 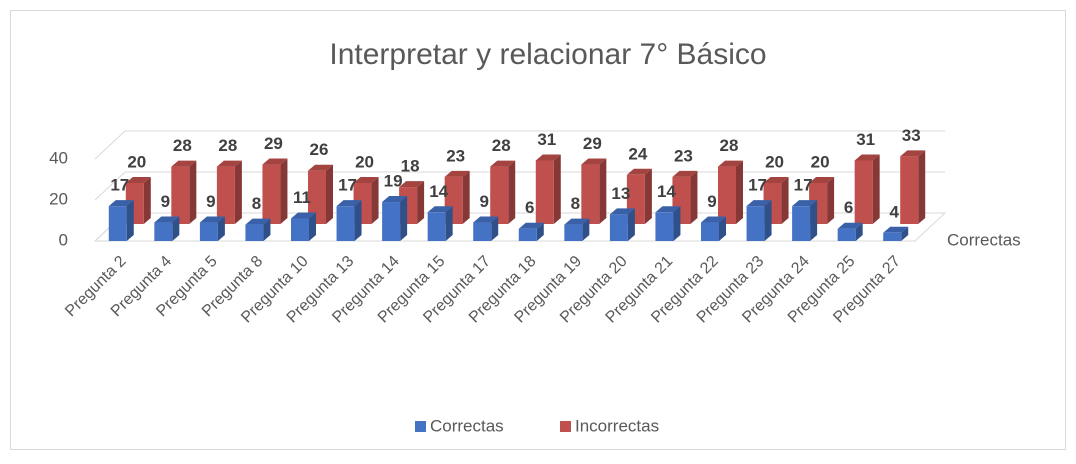 I want to click on data-label: 23, so click(x=683, y=155).